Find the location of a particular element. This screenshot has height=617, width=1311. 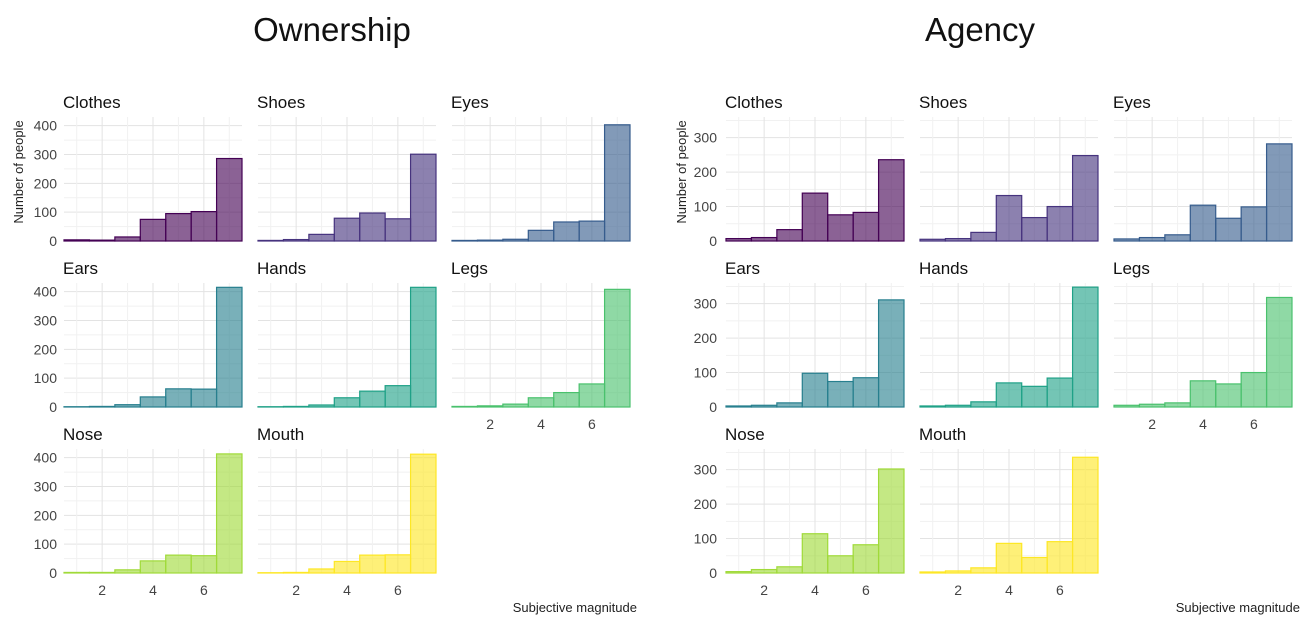

facet-shoes: Shoes is located at coordinates (1009, 167).